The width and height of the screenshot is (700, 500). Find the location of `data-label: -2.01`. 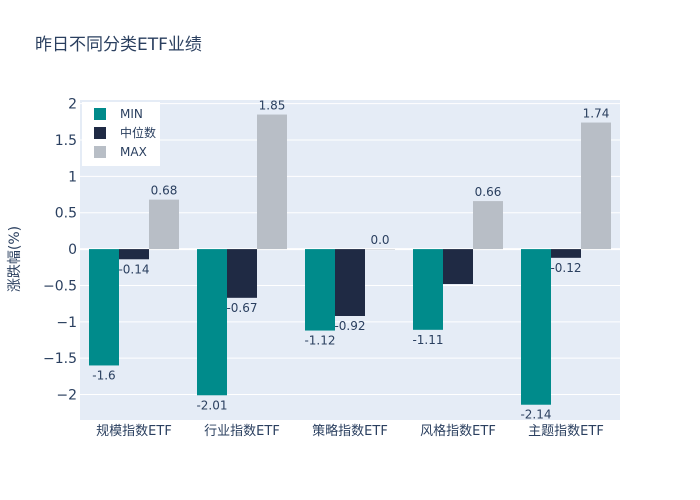

data-label: -2.01 is located at coordinates (211, 405).